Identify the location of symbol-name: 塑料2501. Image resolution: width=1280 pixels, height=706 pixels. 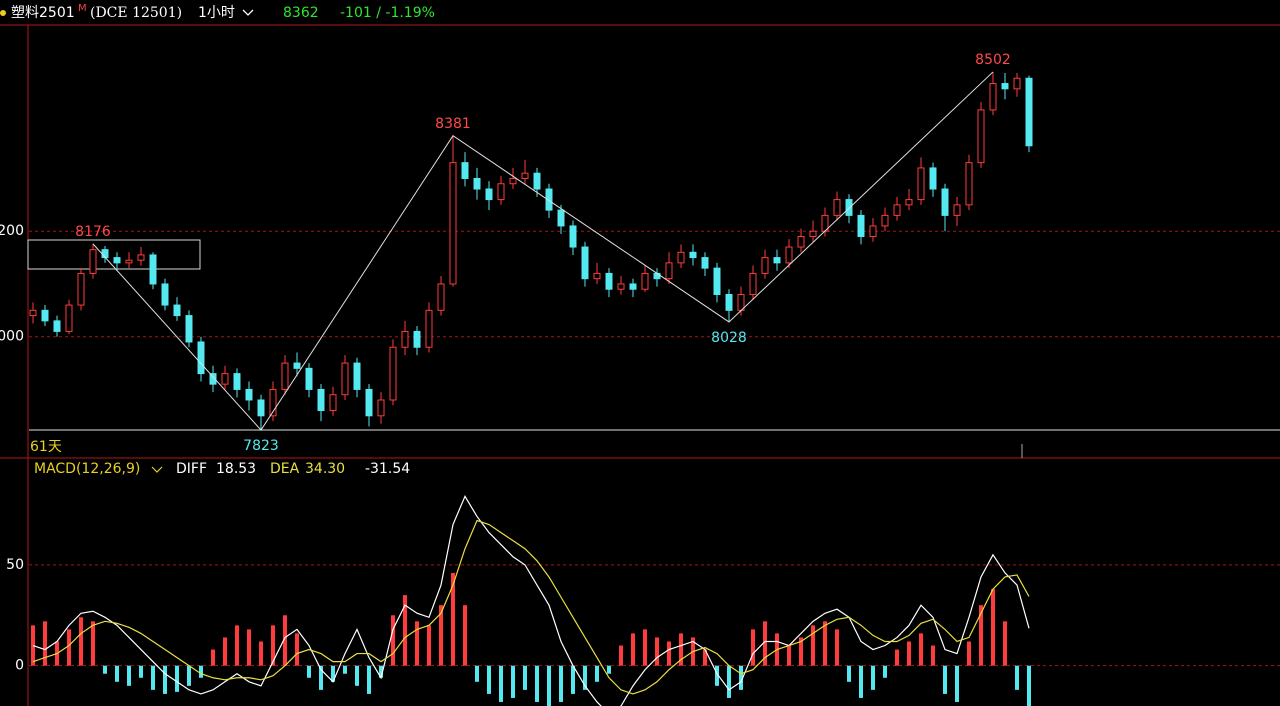
(43, 13).